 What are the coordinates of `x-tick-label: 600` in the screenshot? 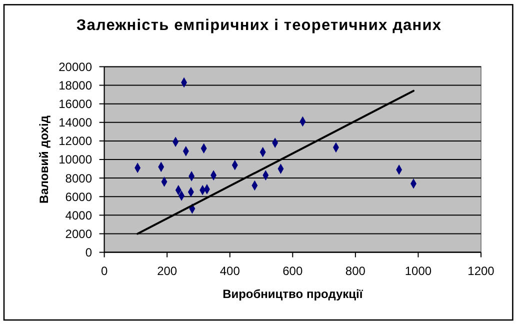 It's located at (292, 271).